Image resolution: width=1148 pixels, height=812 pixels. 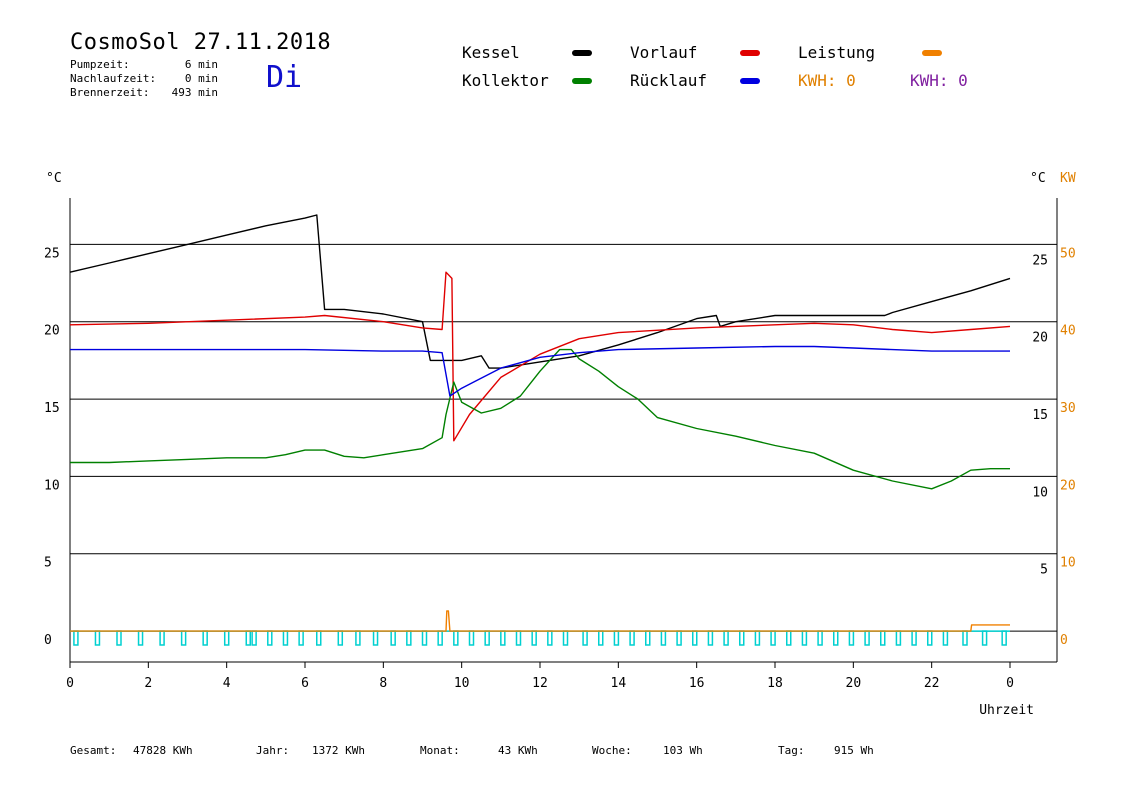 What do you see at coordinates (582, 81) in the screenshot?
I see `legend-kollektor-swatch` at bounding box center [582, 81].